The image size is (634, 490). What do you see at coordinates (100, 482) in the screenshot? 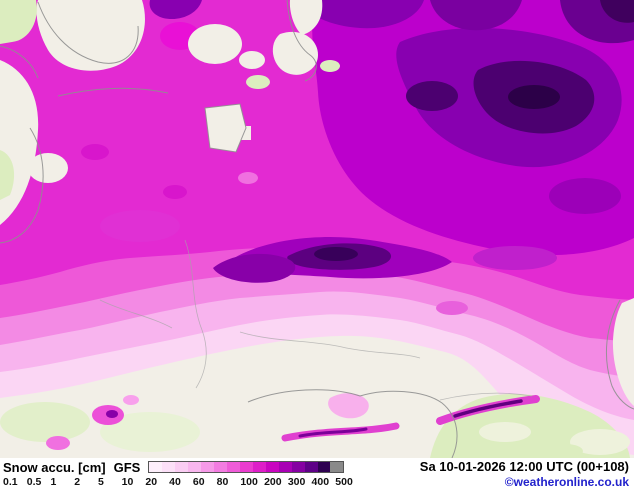
I see `scale-value: 5` at bounding box center [100, 482].